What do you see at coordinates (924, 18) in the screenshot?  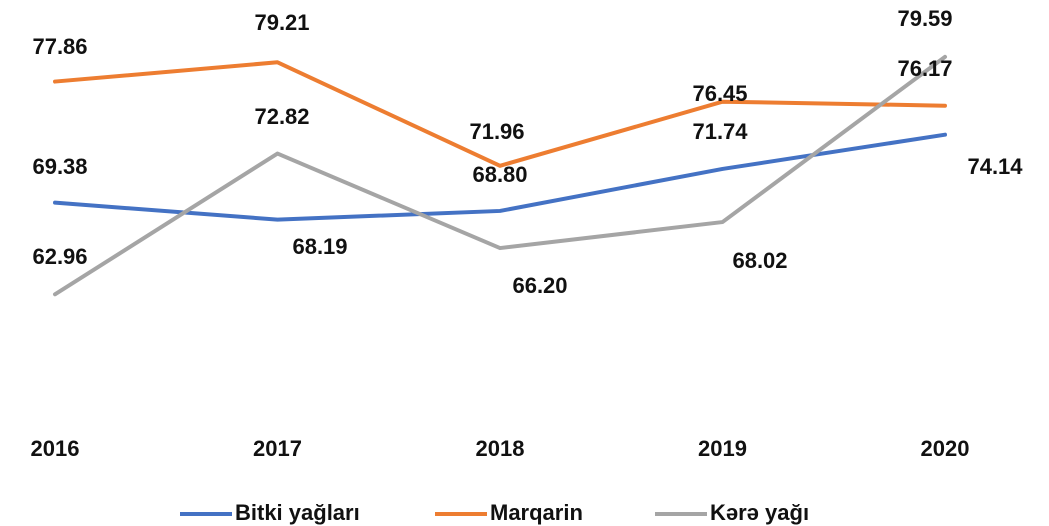 I see `data-label: 79.59` at bounding box center [924, 18].